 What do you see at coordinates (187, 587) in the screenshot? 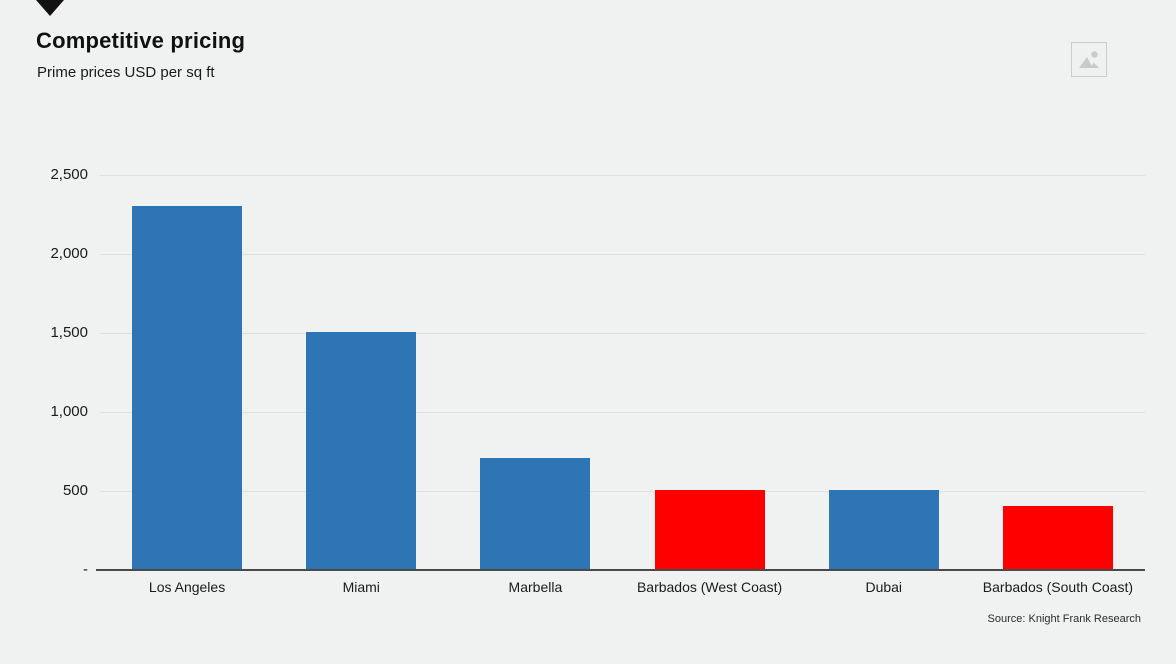
I see `x-axis-label-los-angeles: Los Angeles` at bounding box center [187, 587].